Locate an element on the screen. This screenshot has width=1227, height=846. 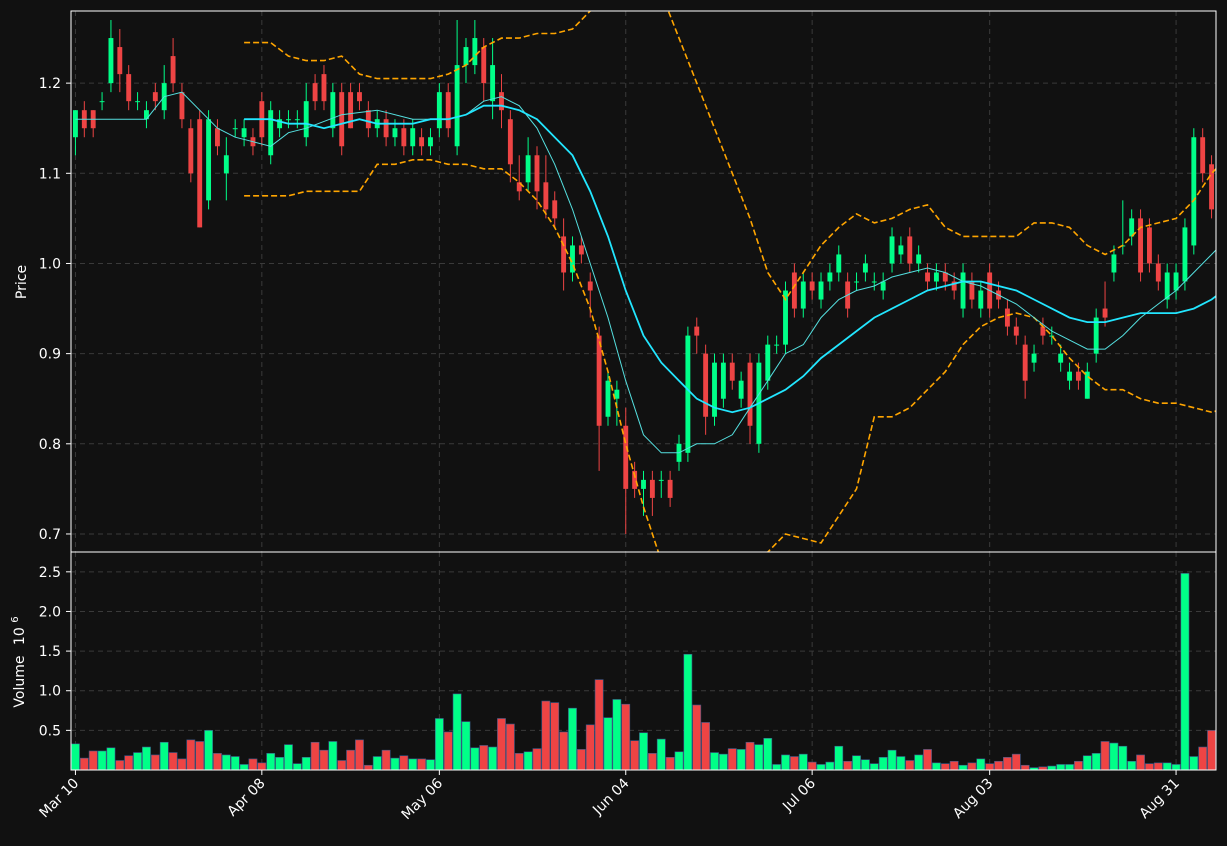
x-tick-label: Mar 10 is located at coordinates (60, 799).